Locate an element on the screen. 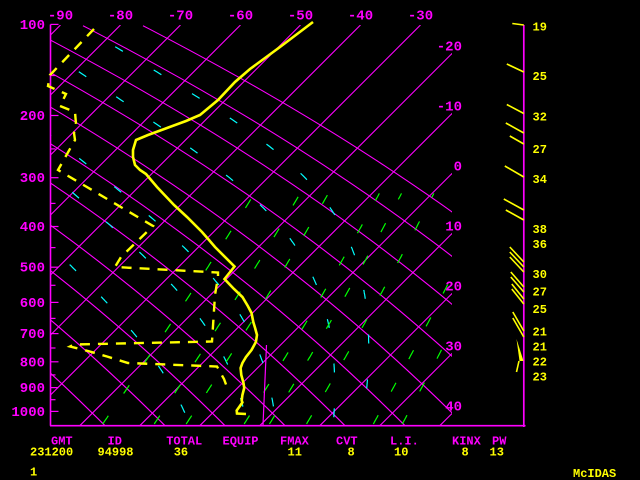 Image resolution: width=640 pixels, height=480 pixels. svg-text: -80 is located at coordinates (120, 17).